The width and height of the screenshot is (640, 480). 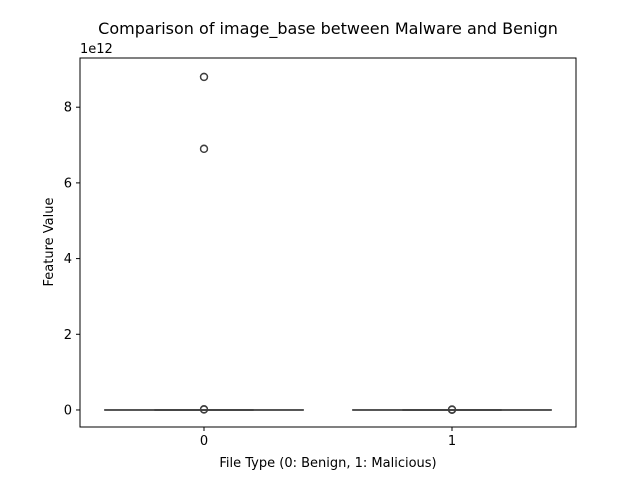 I want to click on y-tick-label-2: 4, so click(x=68, y=259).